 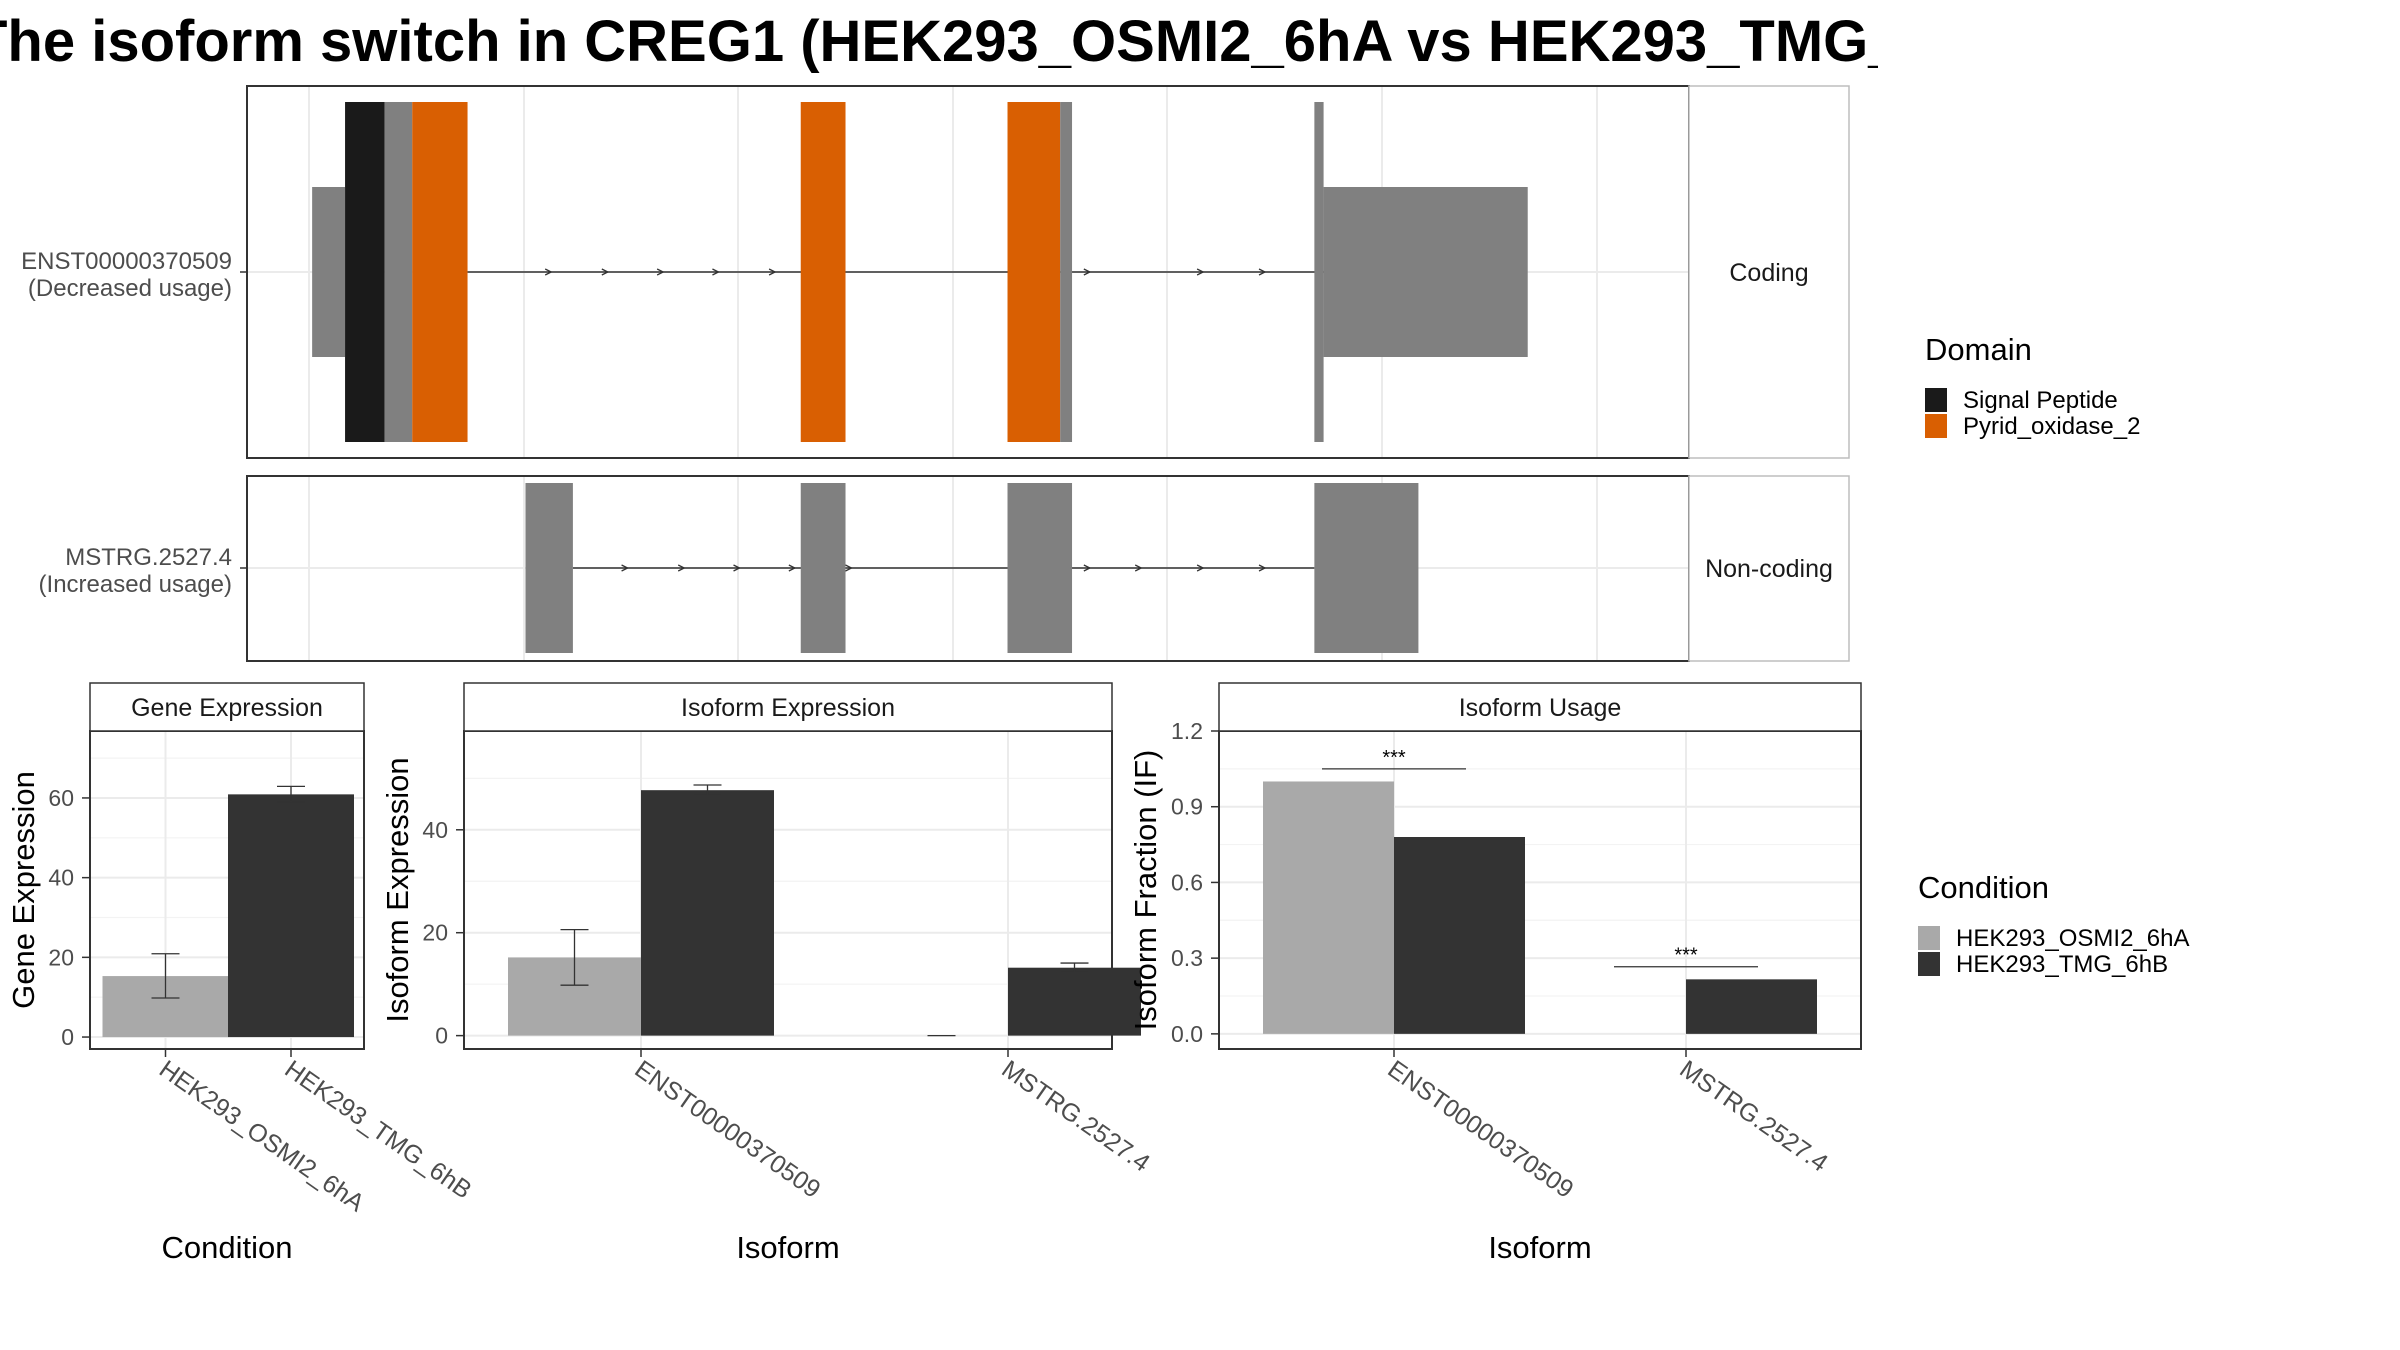 I want to click on y-axis-title: Isoform Fraction (IF), so click(x=1145, y=890).